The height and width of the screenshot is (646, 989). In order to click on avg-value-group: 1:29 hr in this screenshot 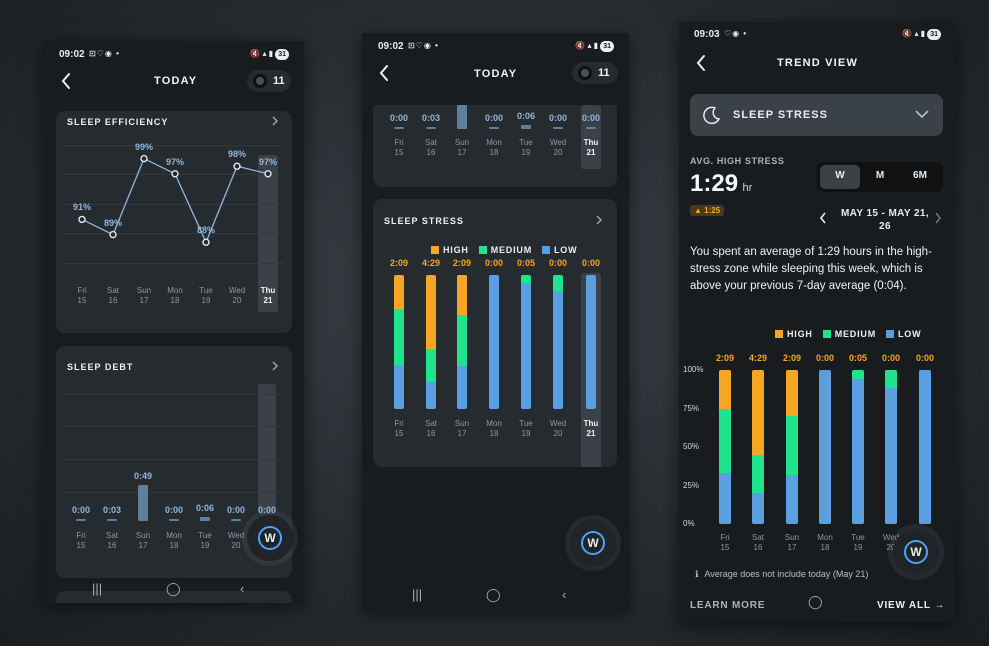, I will do `click(721, 184)`.